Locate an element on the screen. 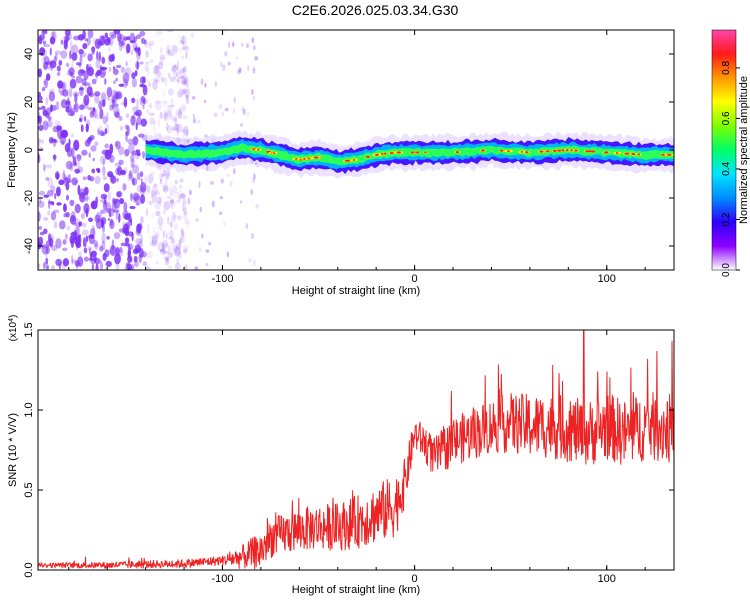 This screenshot has height=600, width=750. snr-y-tick-label: 1.5 is located at coordinates (29, 329).